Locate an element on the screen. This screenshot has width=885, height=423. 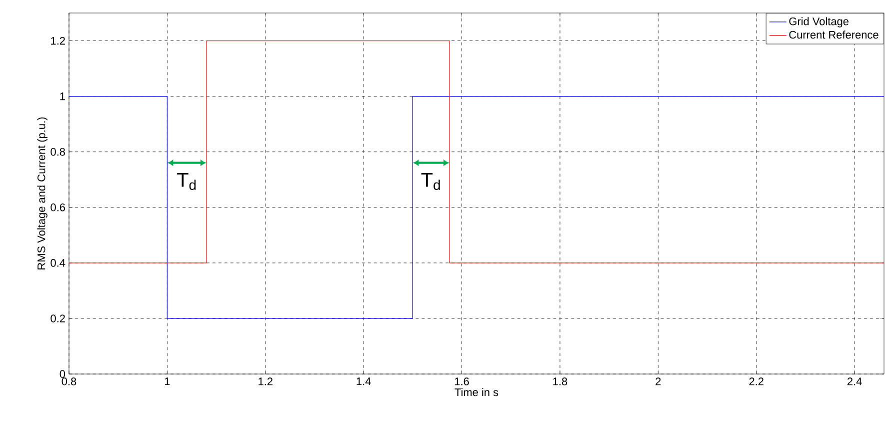
x-tick-label: 1.2 is located at coordinates (265, 382).